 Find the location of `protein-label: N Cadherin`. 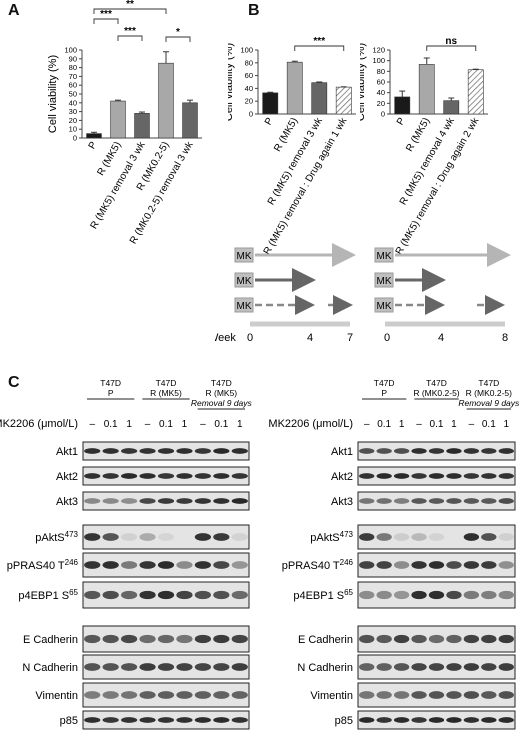

protein-label: N Cadherin is located at coordinates (50, 668).